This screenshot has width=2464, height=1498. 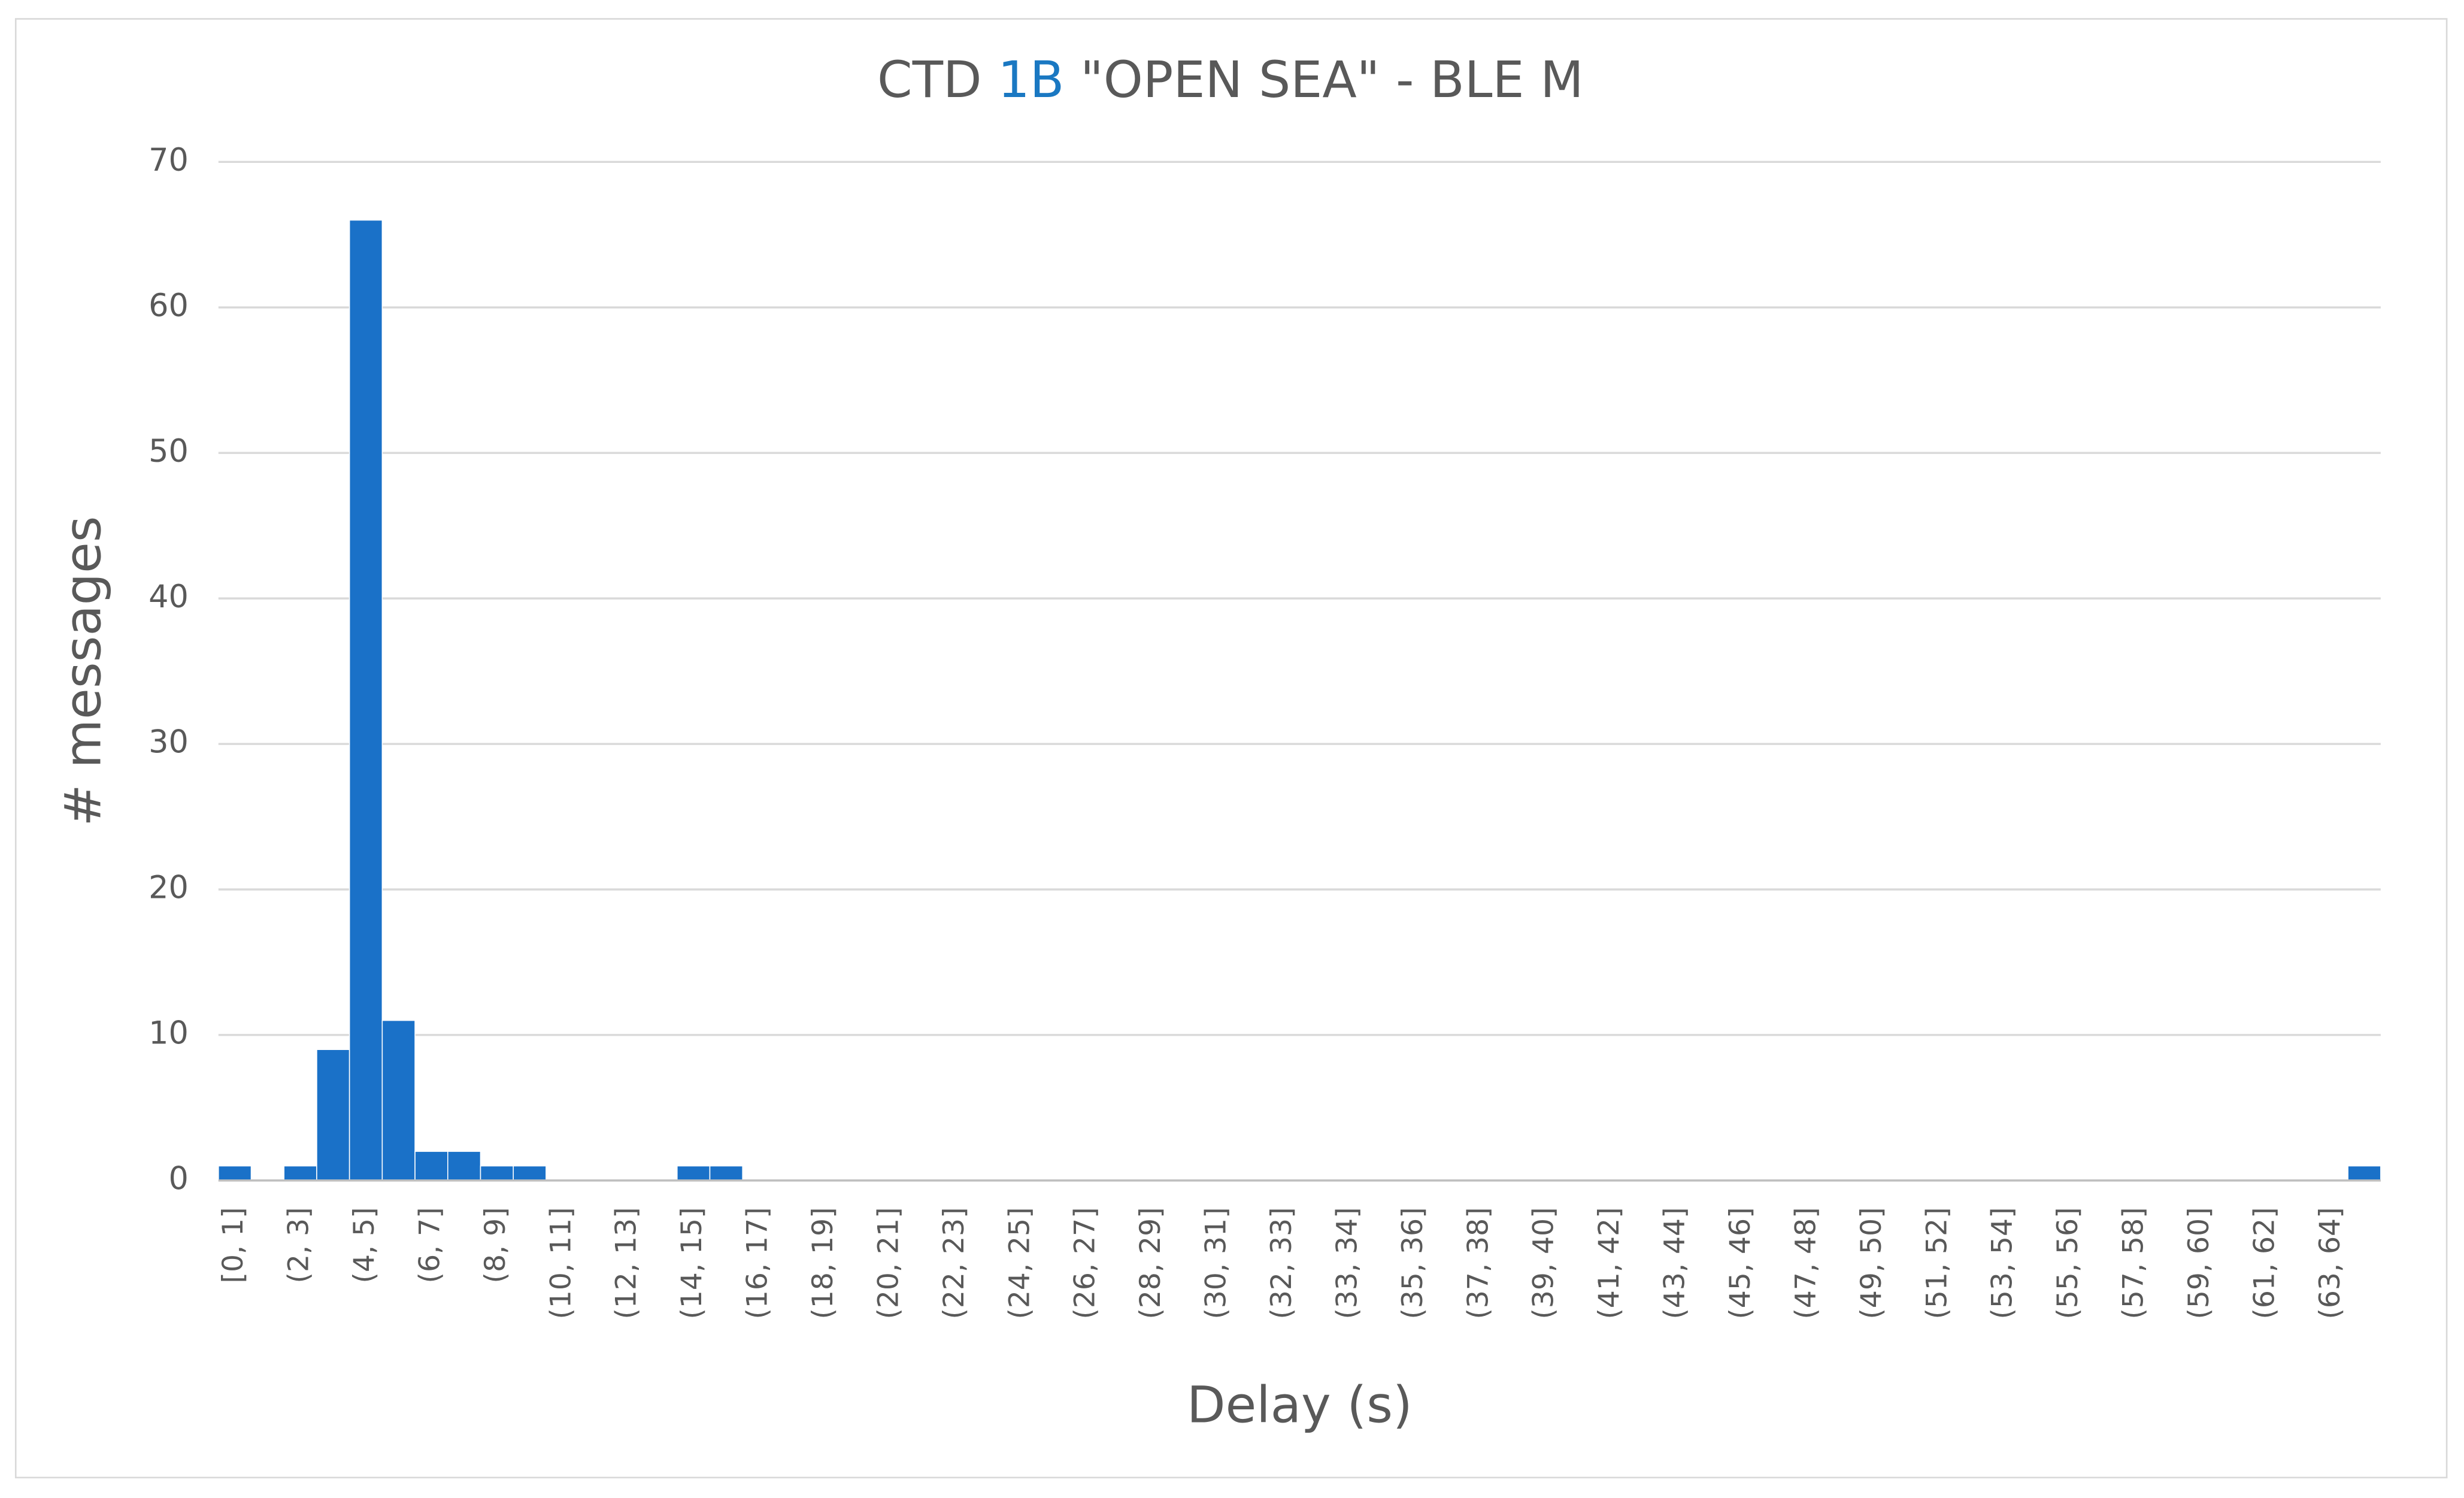 I want to click on x-tick-label: [0, 1], so click(x=233, y=1245).